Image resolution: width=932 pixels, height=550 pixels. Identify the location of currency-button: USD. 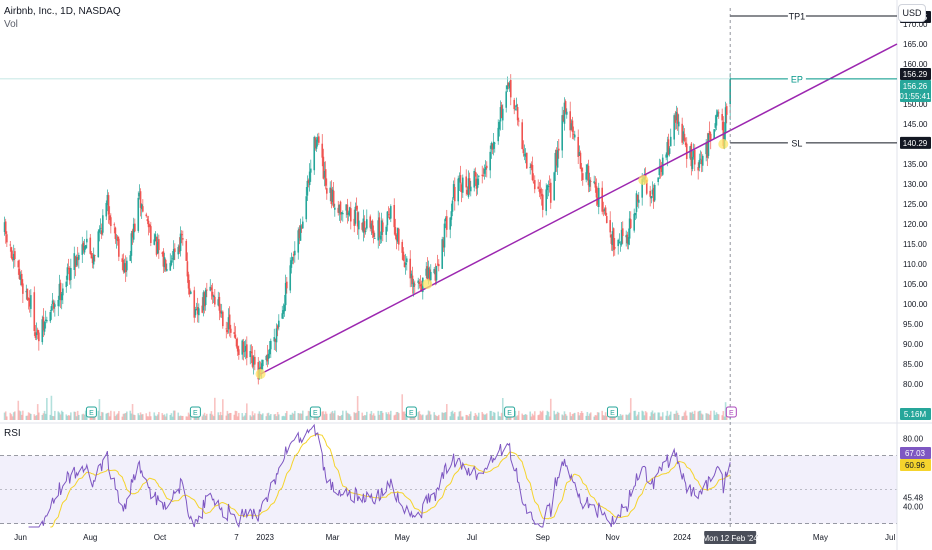
(912, 13).